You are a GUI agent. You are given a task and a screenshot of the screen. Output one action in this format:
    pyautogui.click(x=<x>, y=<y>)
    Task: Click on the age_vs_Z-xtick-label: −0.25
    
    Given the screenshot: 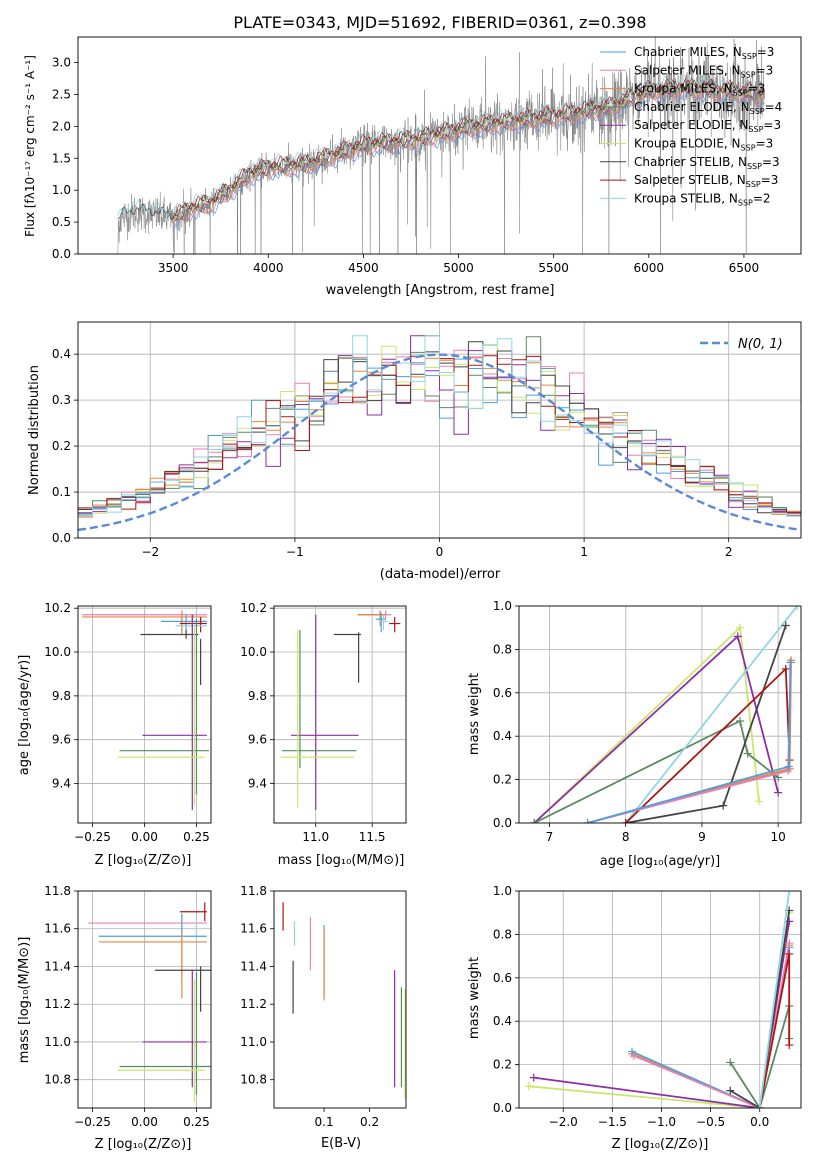 What is the action you would take?
    pyautogui.click(x=92, y=837)
    